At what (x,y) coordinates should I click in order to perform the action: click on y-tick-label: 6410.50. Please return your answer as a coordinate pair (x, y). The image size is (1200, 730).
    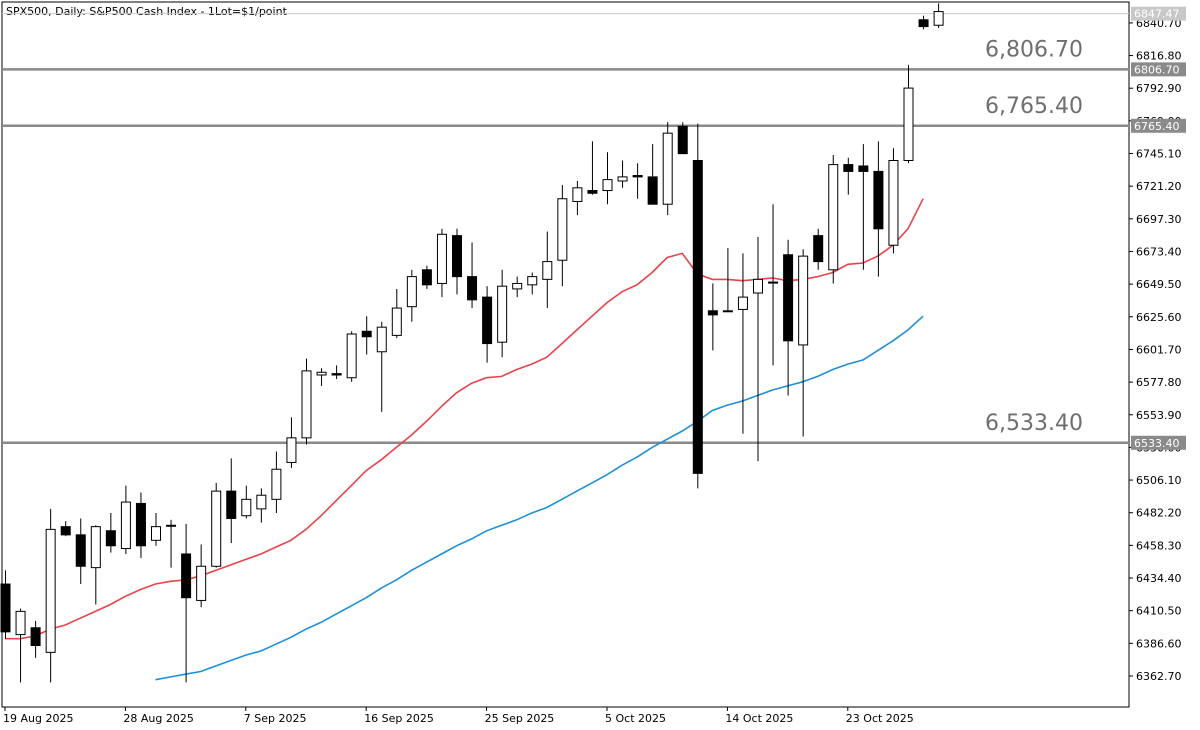
    Looking at the image, I should click on (1159, 611).